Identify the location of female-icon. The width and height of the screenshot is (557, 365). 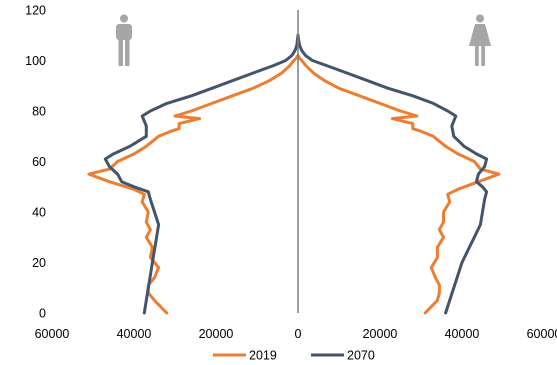
(480, 40).